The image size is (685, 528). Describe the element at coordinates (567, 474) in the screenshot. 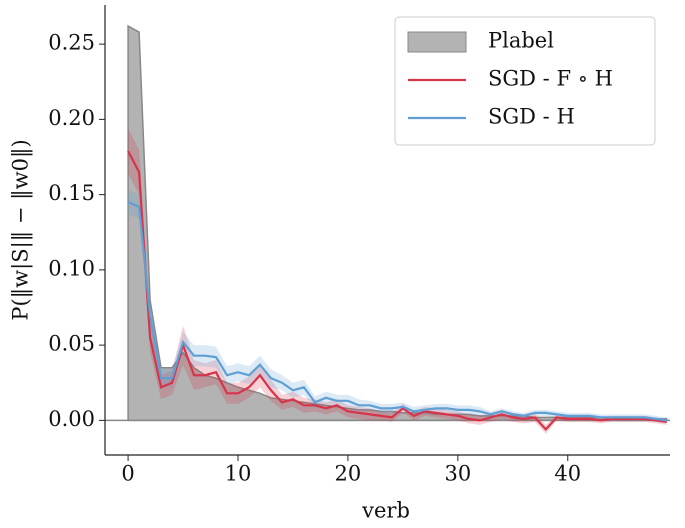

I see `x-tick-label: 40` at that location.